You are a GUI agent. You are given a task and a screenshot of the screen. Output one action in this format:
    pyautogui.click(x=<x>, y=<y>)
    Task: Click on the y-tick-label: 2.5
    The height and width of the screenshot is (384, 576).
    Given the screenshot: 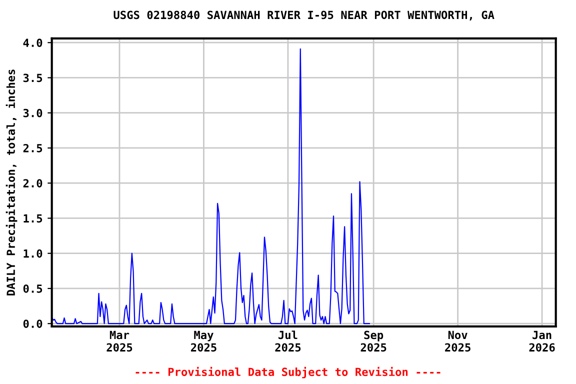 What is the action you would take?
    pyautogui.click(x=32, y=148)
    